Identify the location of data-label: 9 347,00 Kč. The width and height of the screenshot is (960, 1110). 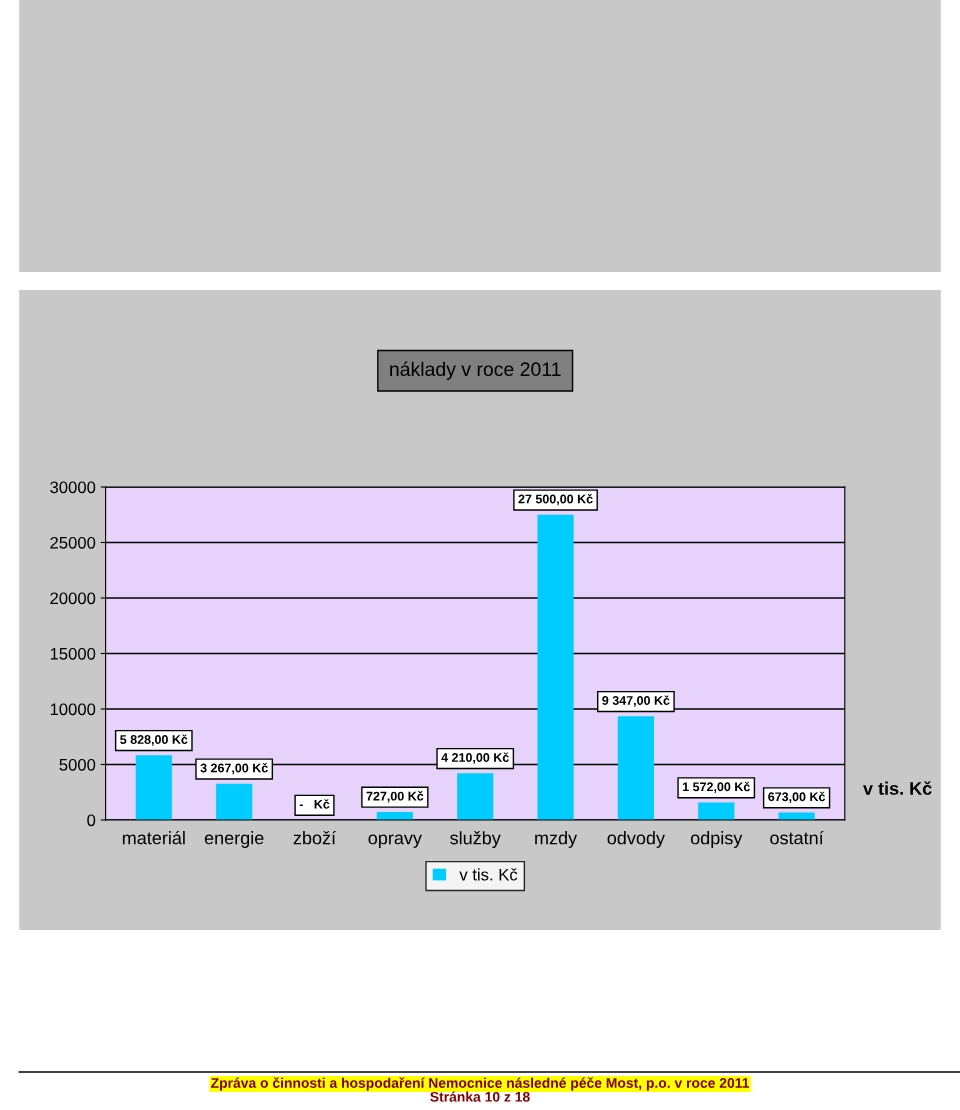
(636, 701).